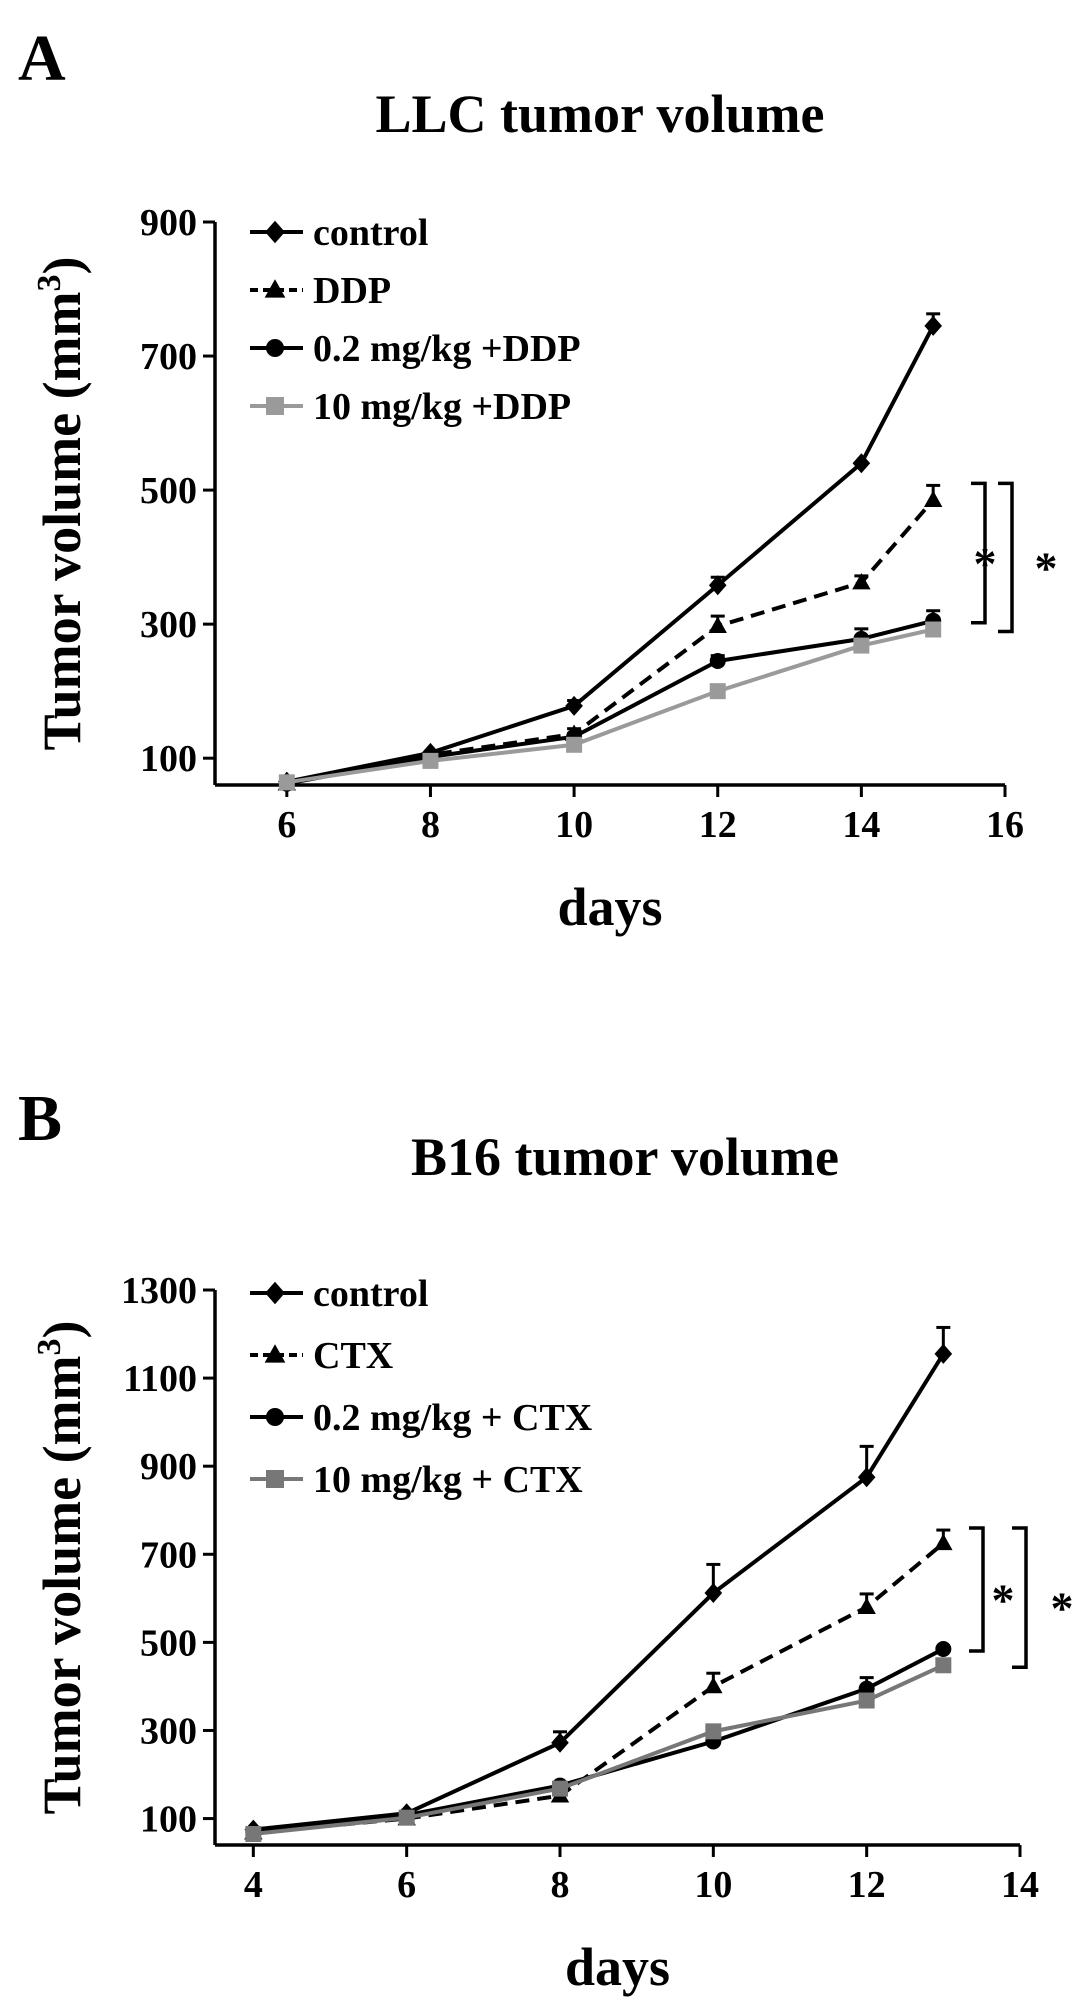  What do you see at coordinates (415, 320) in the screenshot?
I see `legend: control DDP 0.2 mg/kg +DDP 10 mg/kg +DDP` at bounding box center [415, 320].